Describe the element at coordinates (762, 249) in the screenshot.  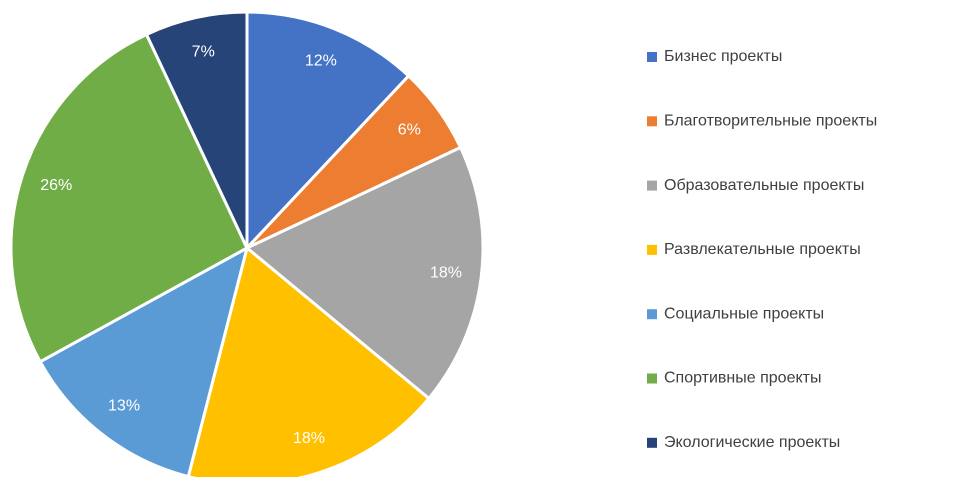
I see `legend-label: Развлекательные проекты` at that location.